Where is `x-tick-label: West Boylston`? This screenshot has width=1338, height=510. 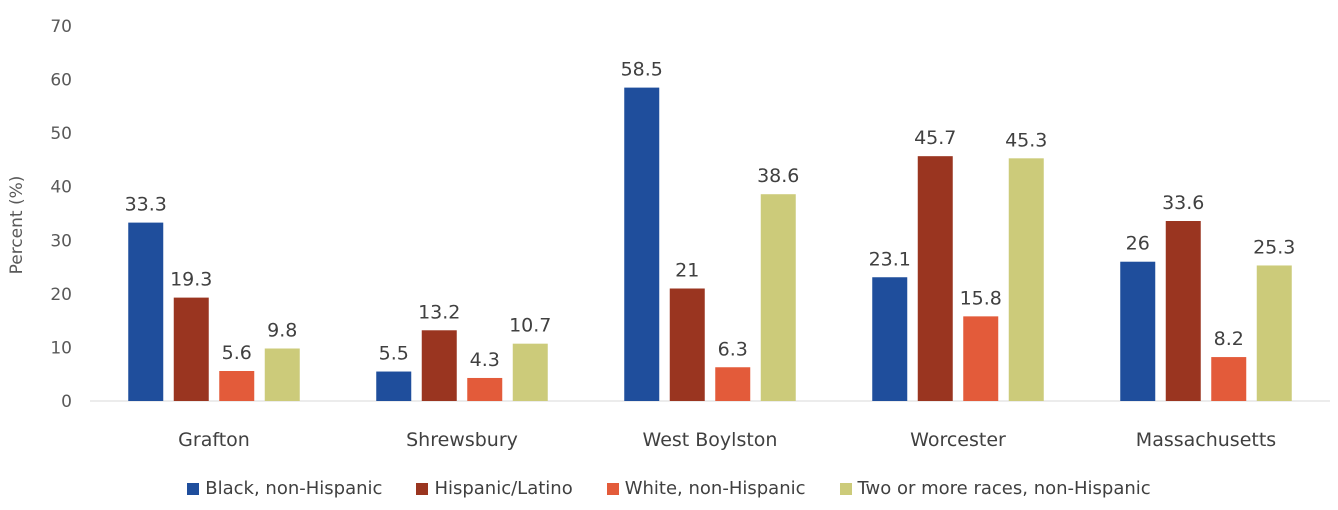
x-tick-label: West Boylston is located at coordinates (710, 440).